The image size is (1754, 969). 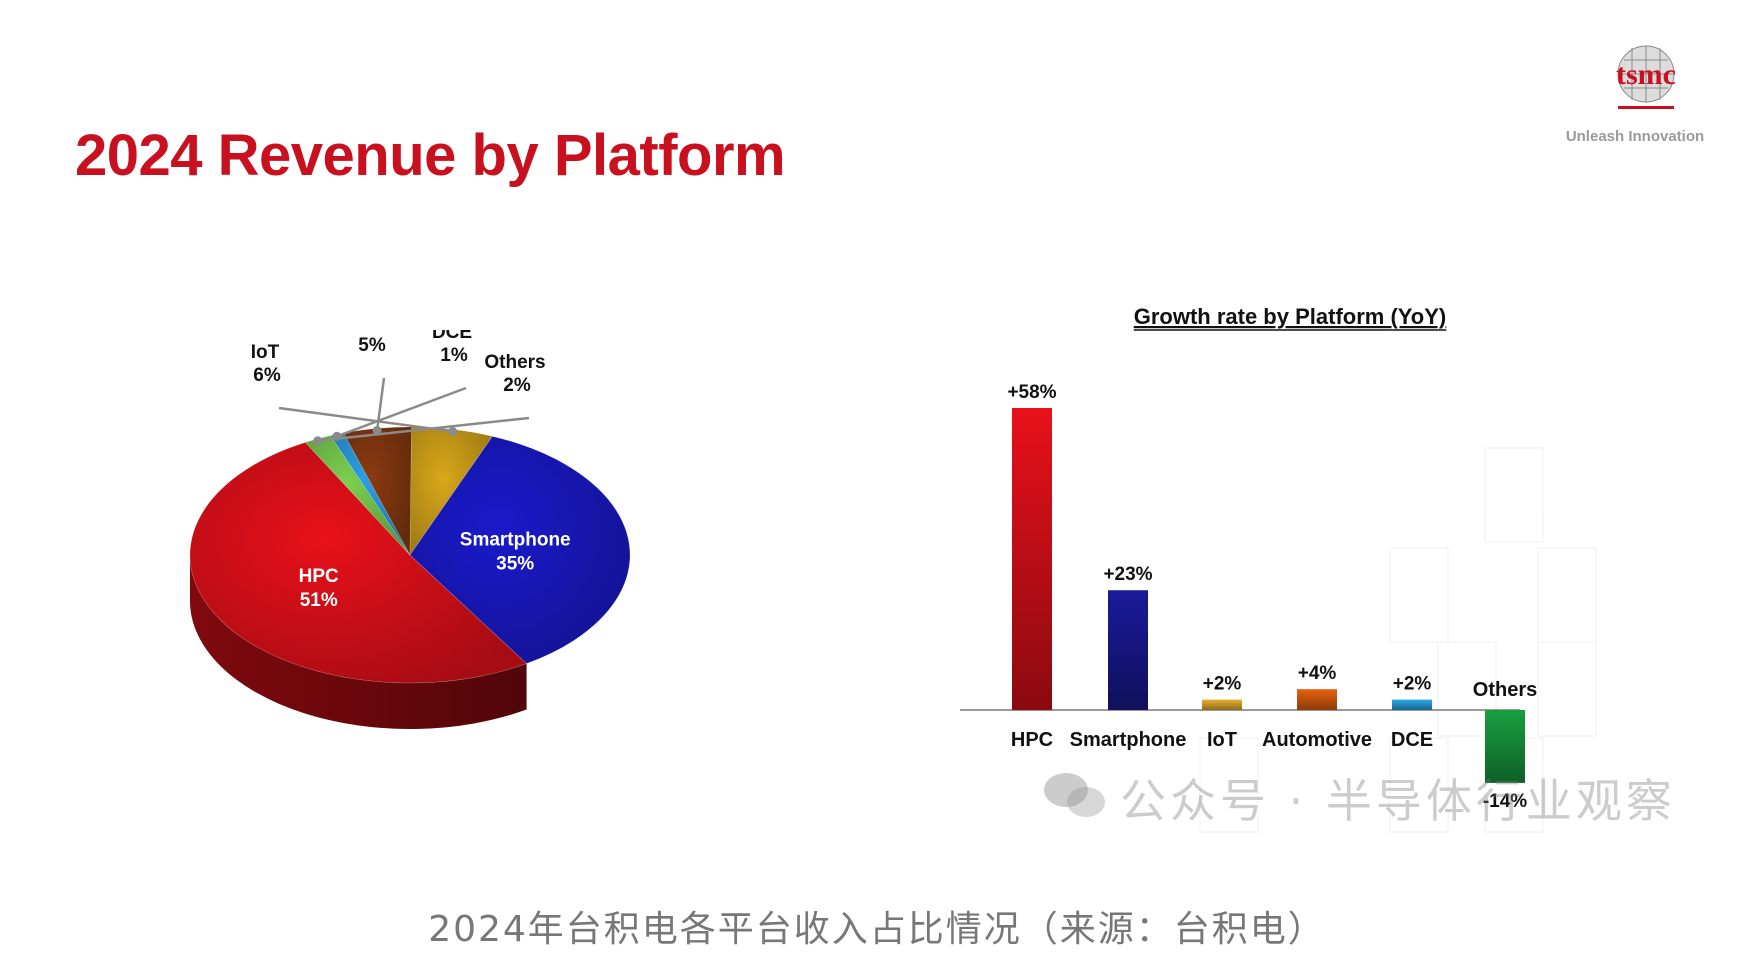 What do you see at coordinates (1074, 795) in the screenshot?
I see `wechat-icon` at bounding box center [1074, 795].